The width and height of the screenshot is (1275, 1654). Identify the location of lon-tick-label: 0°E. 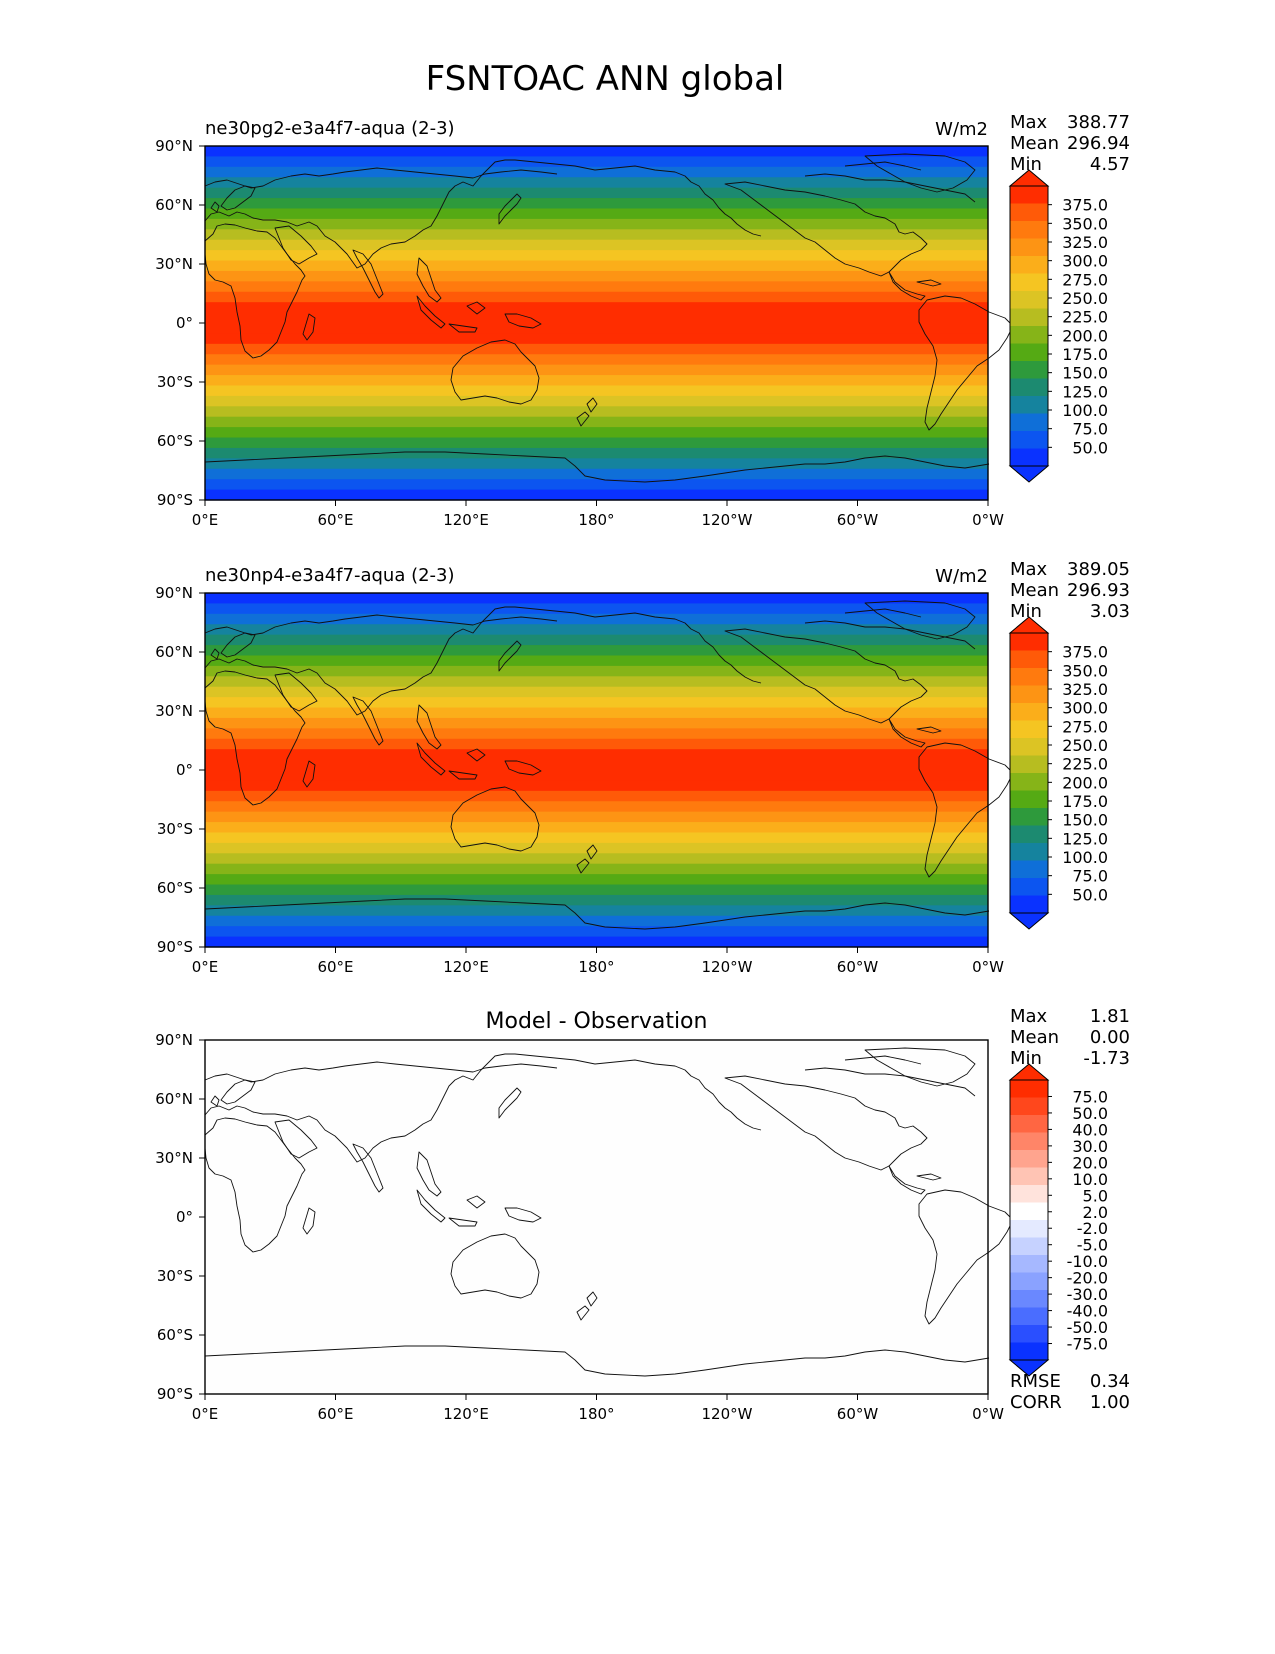
(205, 520).